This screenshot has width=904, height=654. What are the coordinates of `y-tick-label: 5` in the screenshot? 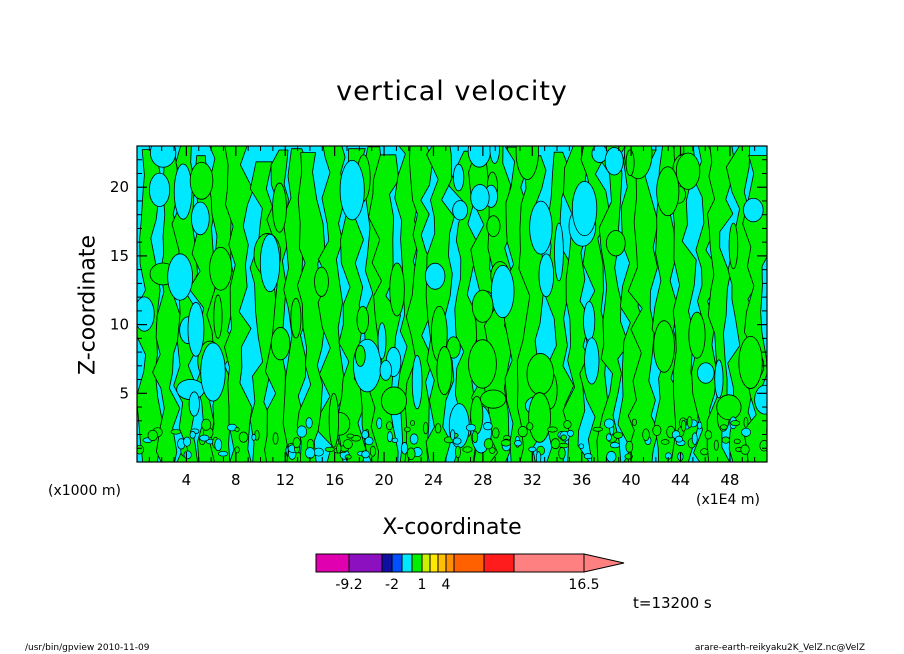 It's located at (124, 393).